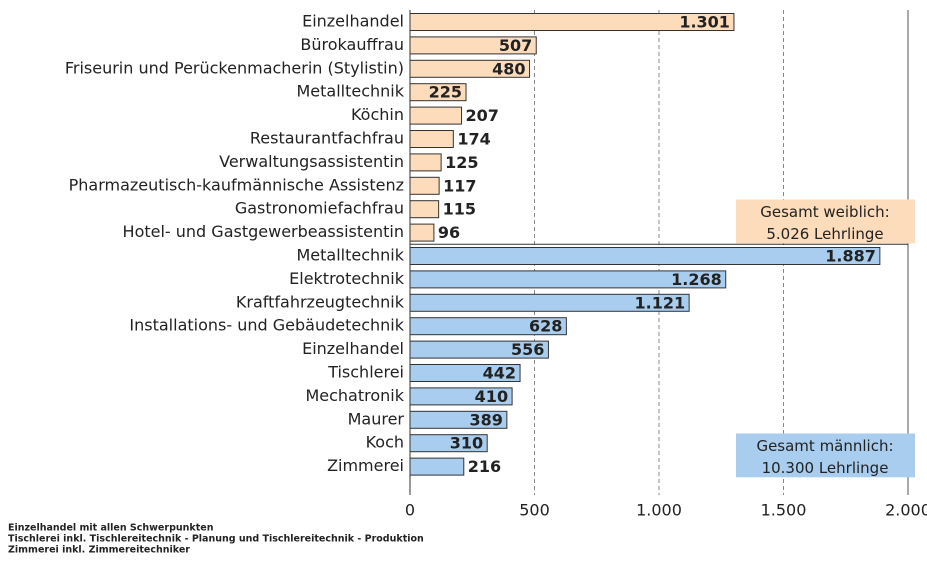 The height and width of the screenshot is (561, 927). Describe the element at coordinates (508, 68) in the screenshot. I see `value-label: 480` at that location.